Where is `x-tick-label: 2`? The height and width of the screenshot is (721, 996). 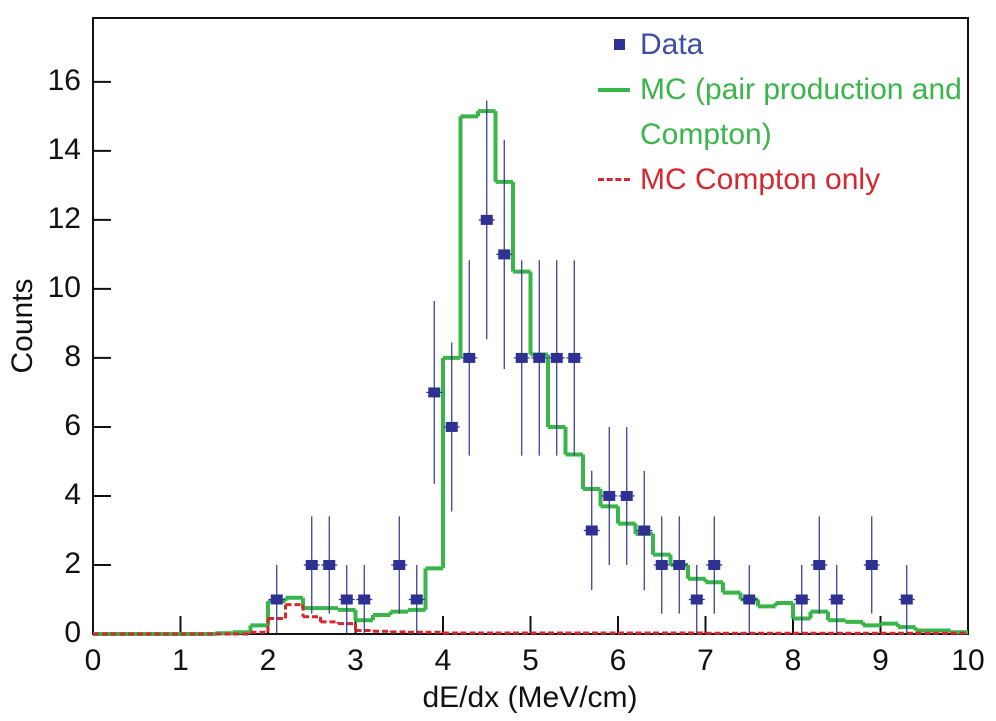
x-tick-label: 2 is located at coordinates (268, 660).